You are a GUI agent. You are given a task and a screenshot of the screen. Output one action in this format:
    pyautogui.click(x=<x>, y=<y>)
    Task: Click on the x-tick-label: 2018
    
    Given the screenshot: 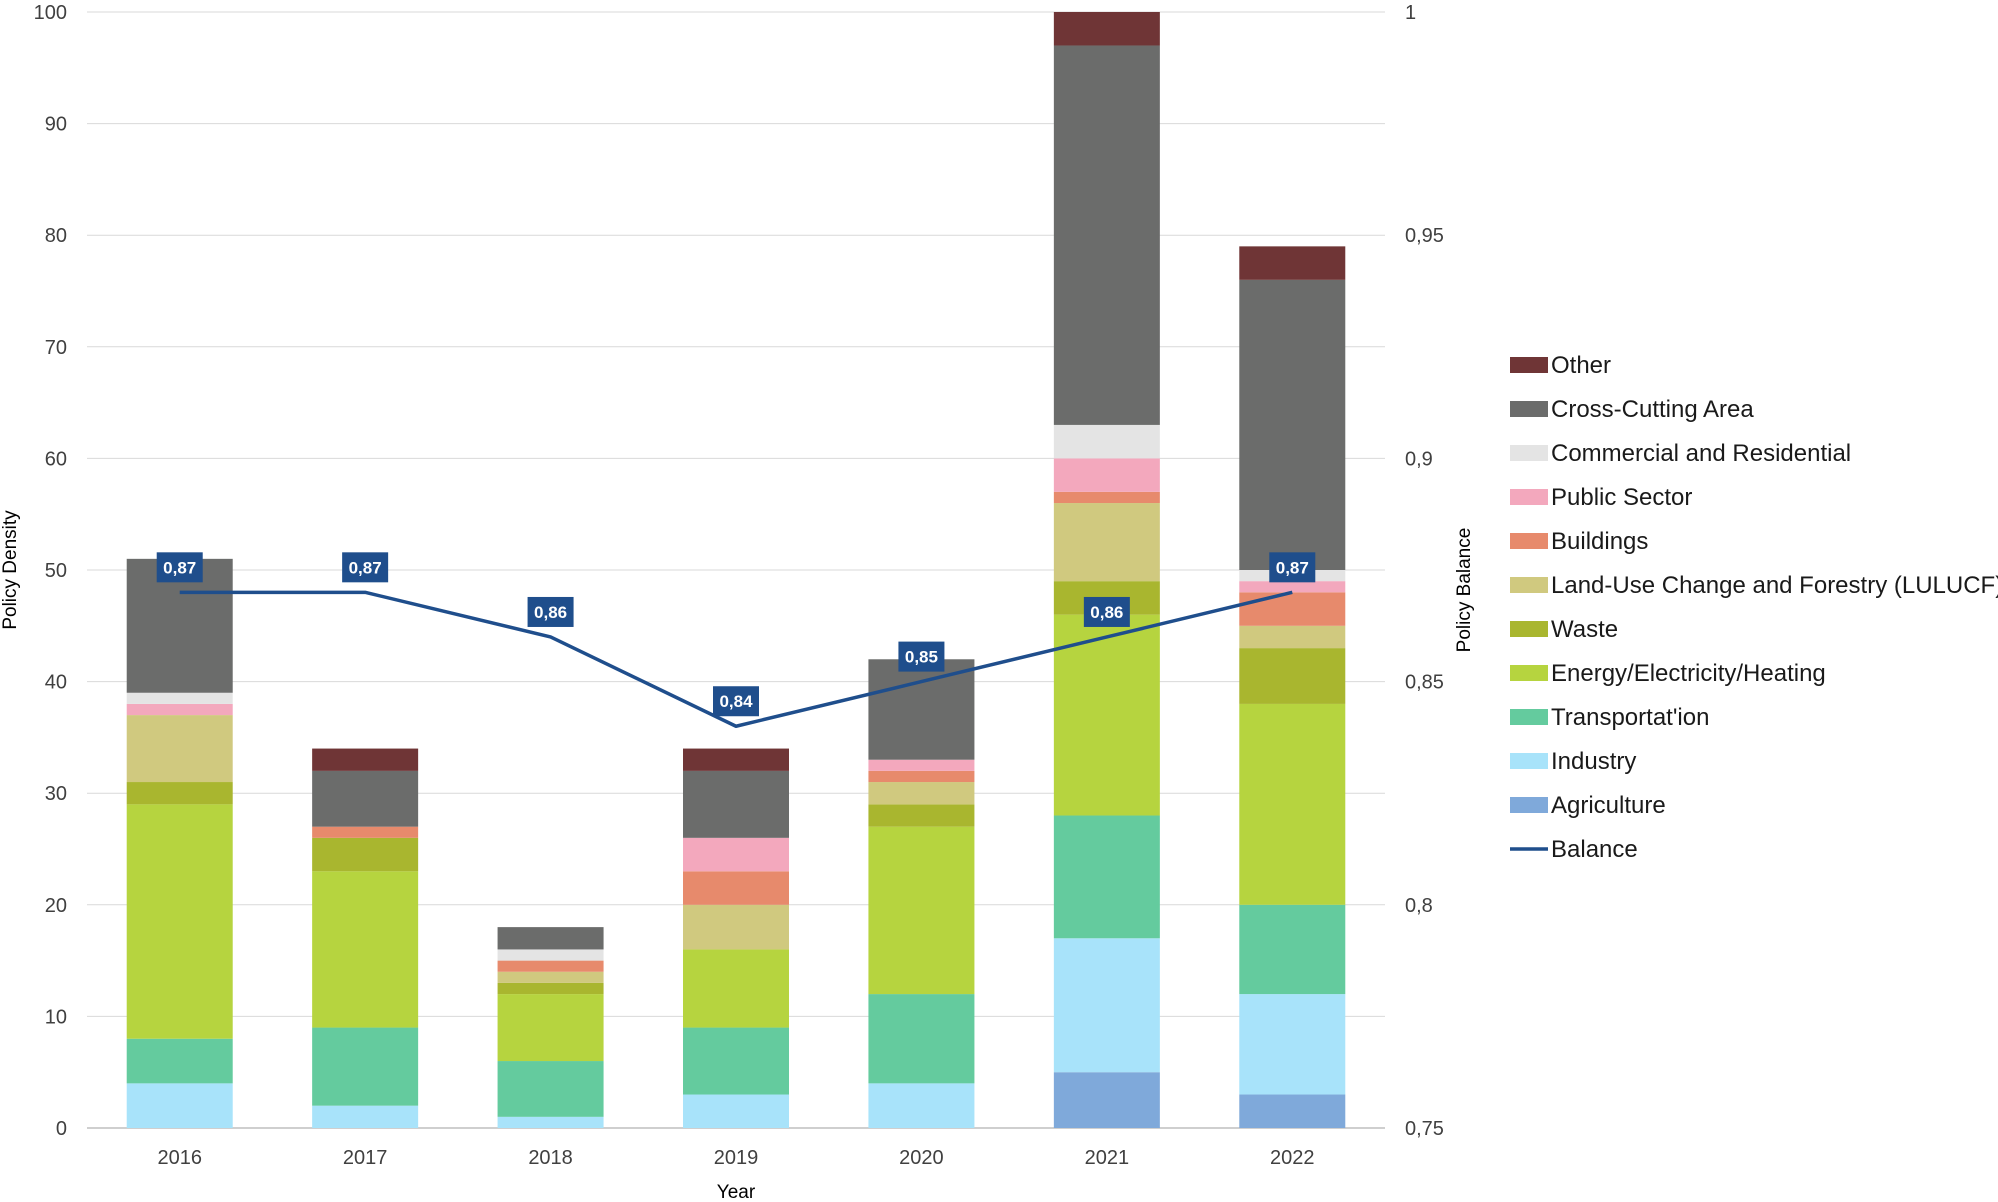 What is the action you would take?
    pyautogui.click(x=550, y=1158)
    